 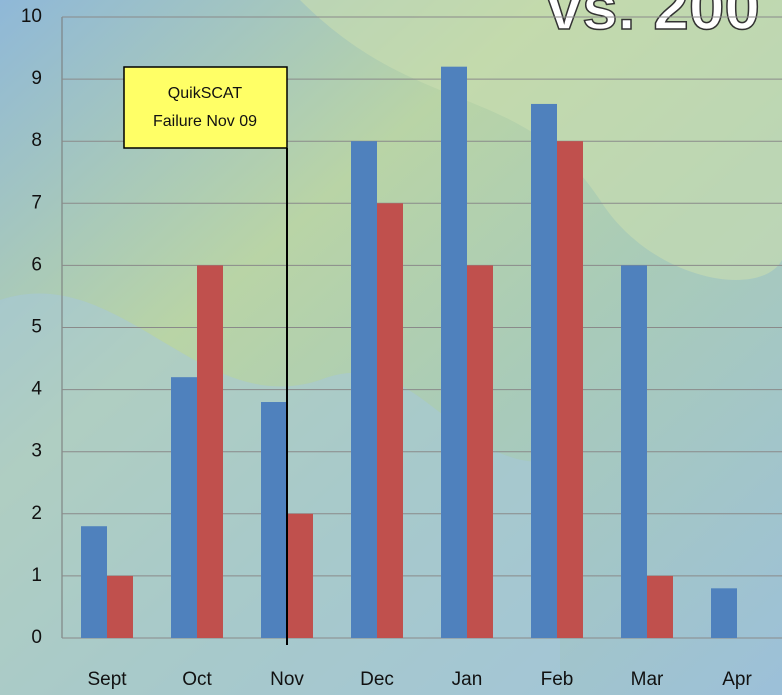 What do you see at coordinates (287, 679) in the screenshot?
I see `x-tick-label: Nov` at bounding box center [287, 679].